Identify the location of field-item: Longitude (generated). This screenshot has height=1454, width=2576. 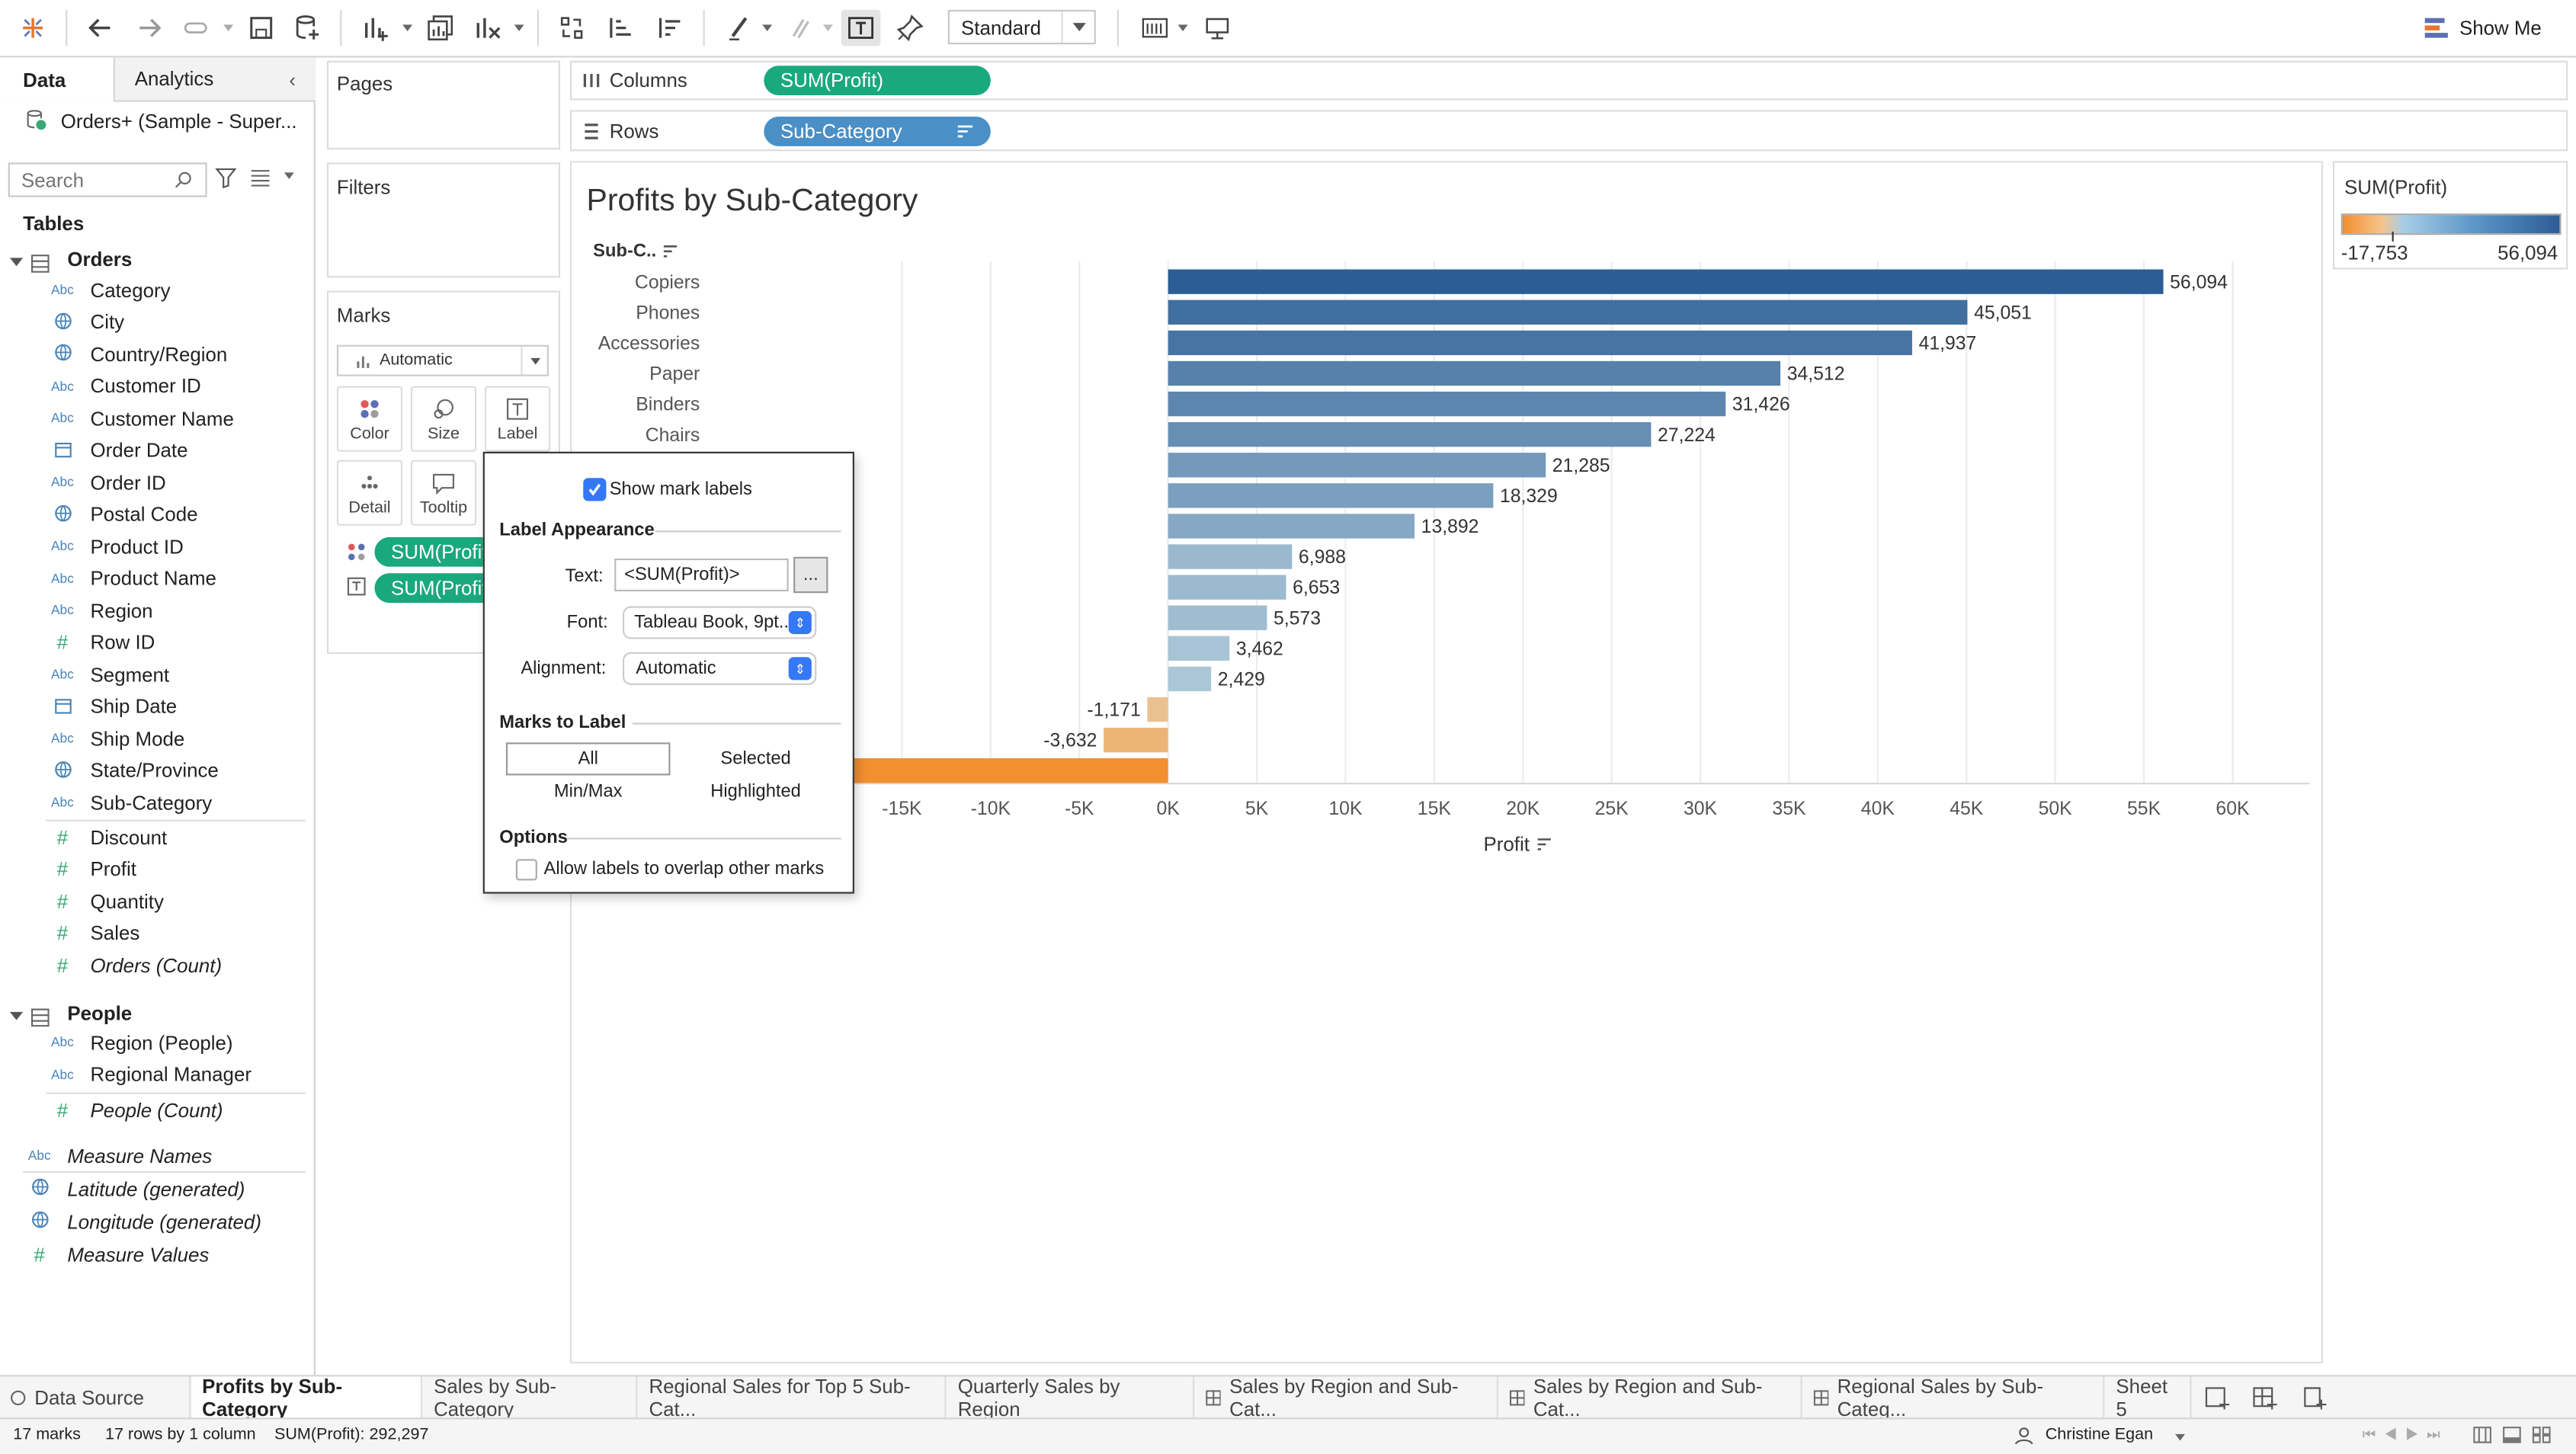
(156, 1221).